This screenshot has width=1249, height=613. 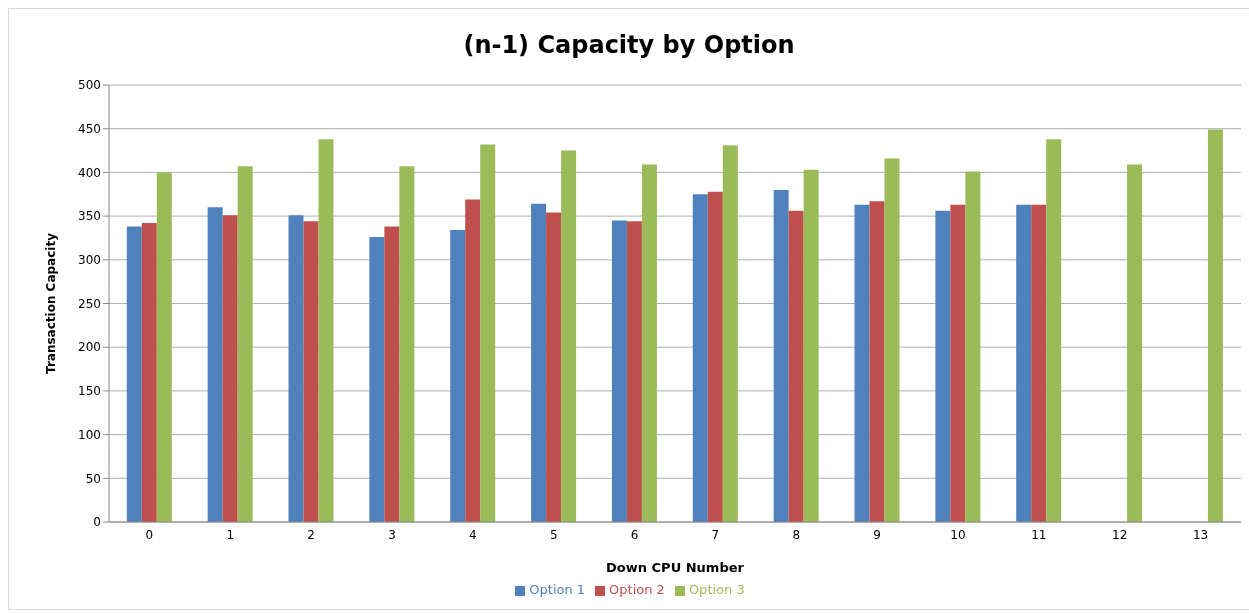 What do you see at coordinates (629, 46) in the screenshot?
I see `chart-title: (n-1) Capacity by Option` at bounding box center [629, 46].